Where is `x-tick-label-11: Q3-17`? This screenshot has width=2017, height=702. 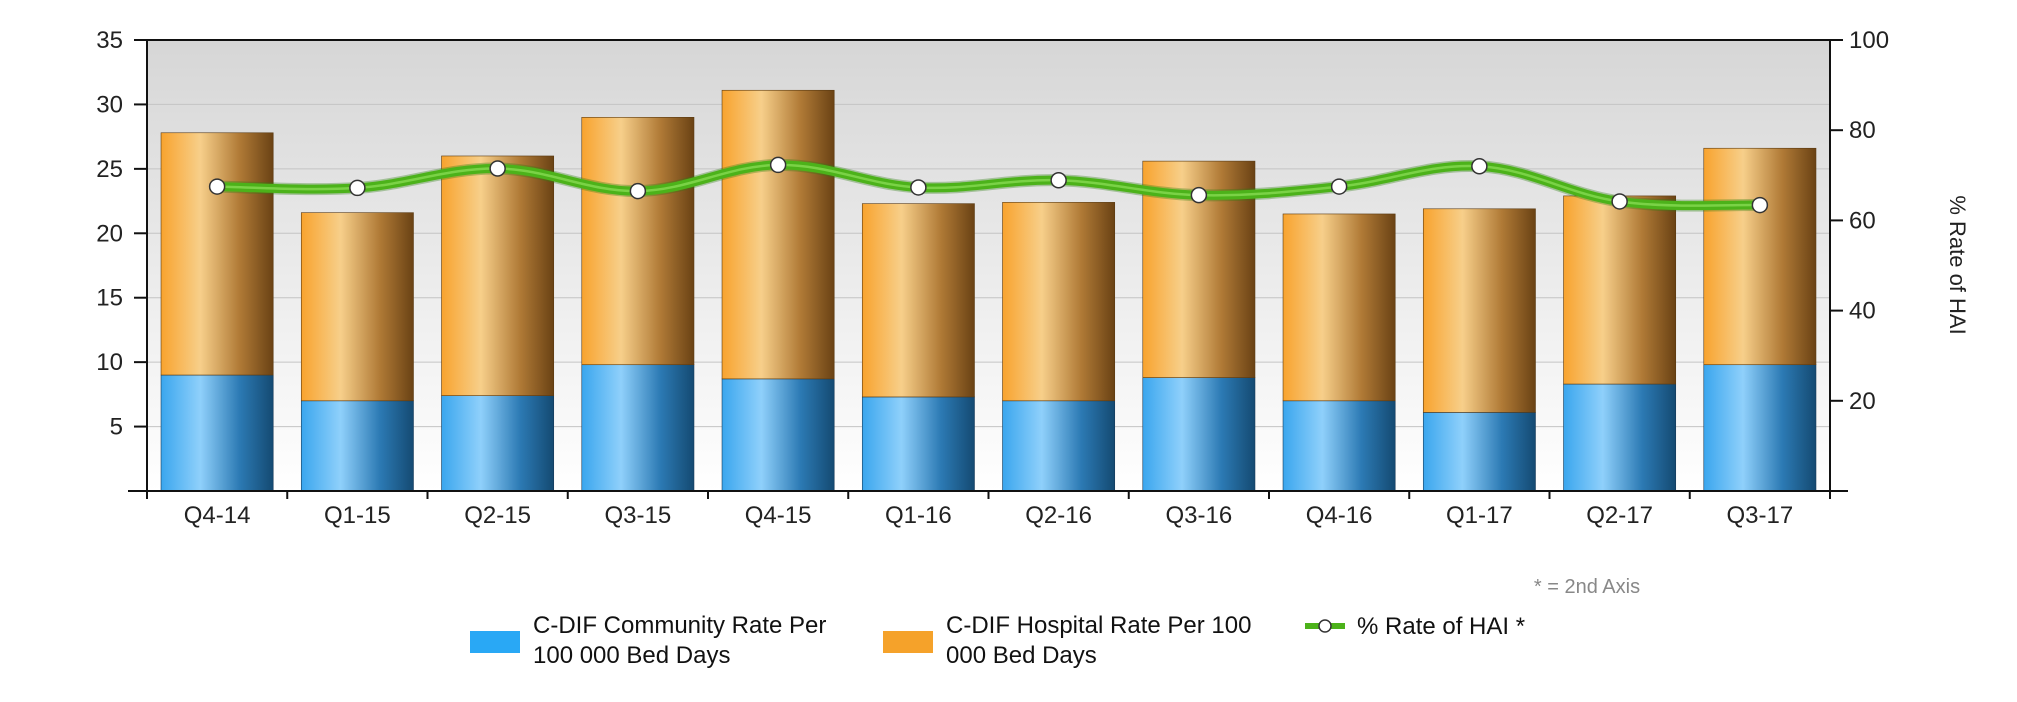 x-tick-label-11: Q3-17 is located at coordinates (1760, 515).